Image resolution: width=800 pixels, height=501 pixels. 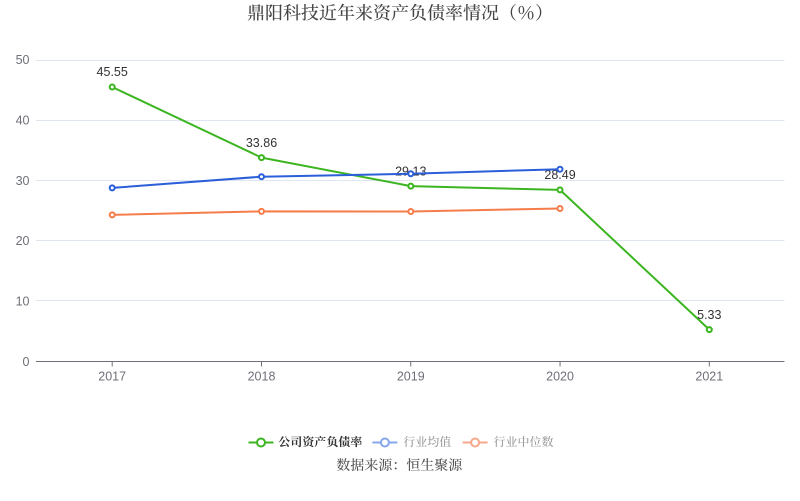 I want to click on svg-text: 50, so click(x=23, y=60).